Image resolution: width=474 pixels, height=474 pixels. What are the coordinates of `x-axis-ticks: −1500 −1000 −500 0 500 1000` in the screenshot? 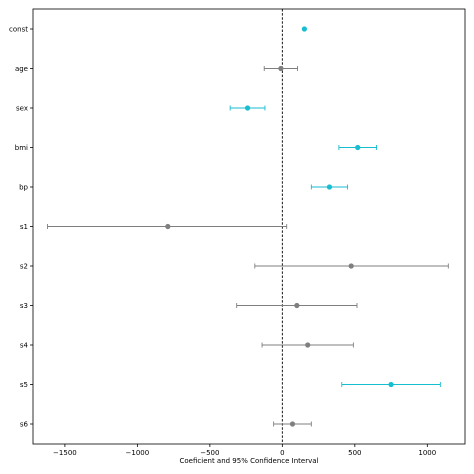 It's located at (244, 450).